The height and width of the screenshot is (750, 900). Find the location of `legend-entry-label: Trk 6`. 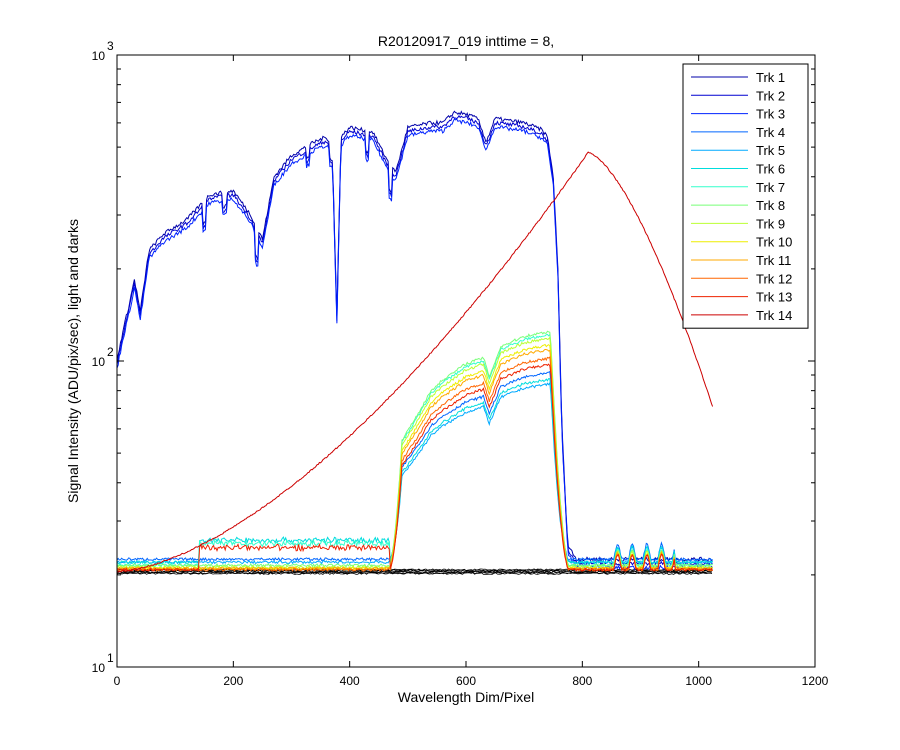

legend-entry-label: Trk 6 is located at coordinates (770, 169).